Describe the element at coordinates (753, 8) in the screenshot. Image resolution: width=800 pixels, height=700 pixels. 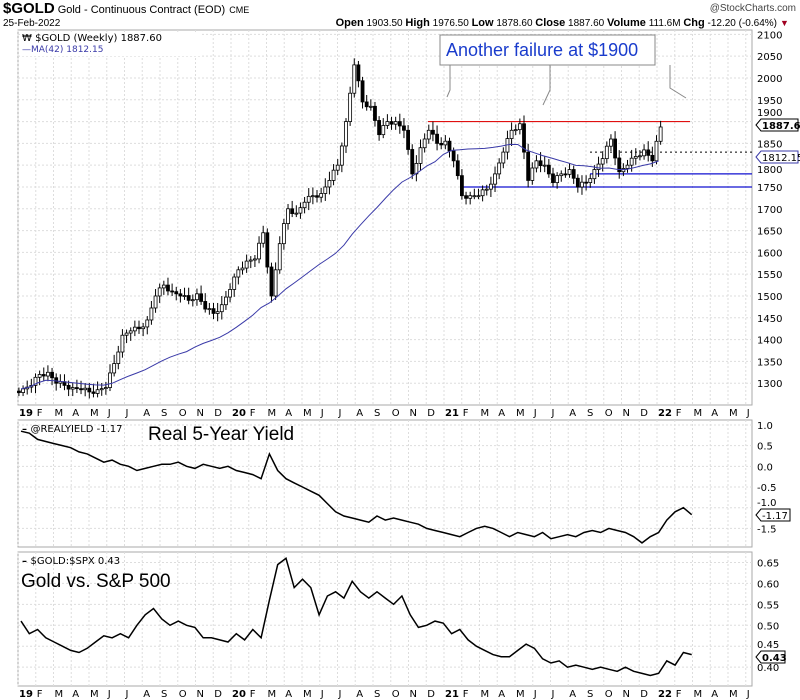
I see `stockcharts-watermark: @StockCharts.com` at that location.